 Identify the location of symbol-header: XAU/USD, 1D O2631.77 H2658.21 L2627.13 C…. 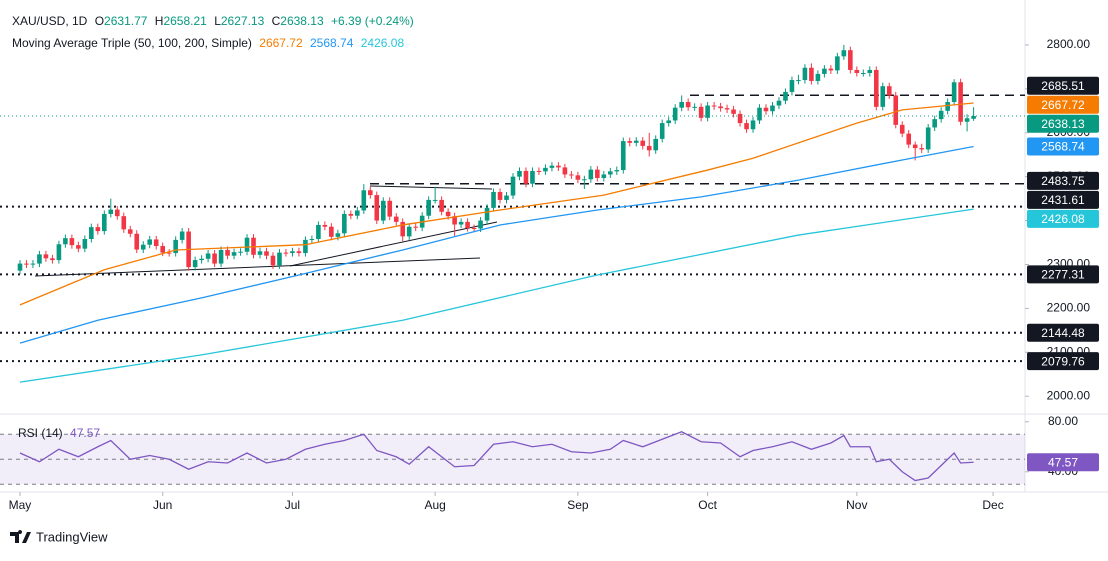
(215, 21).